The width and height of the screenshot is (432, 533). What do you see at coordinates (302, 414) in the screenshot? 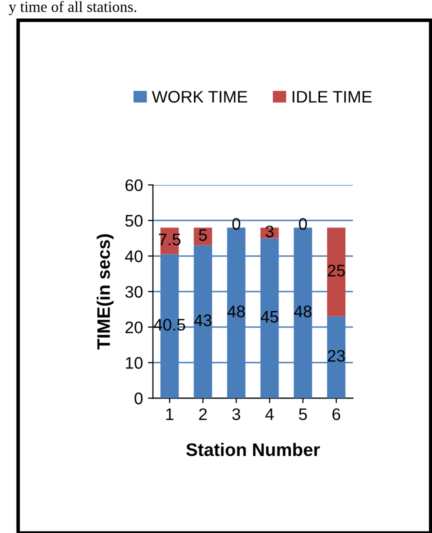
I see `x-tick-label: 5` at bounding box center [302, 414].